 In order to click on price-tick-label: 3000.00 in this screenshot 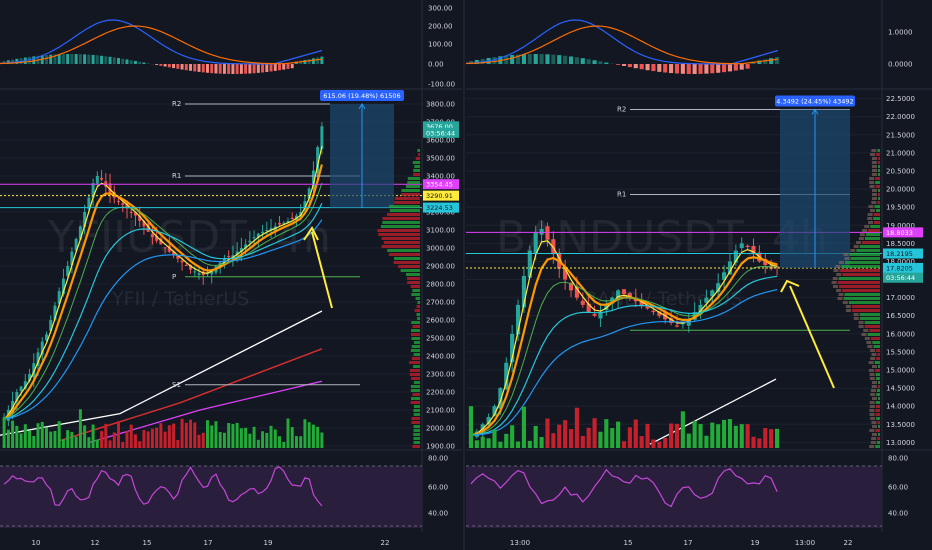, I will do `click(440, 249)`.